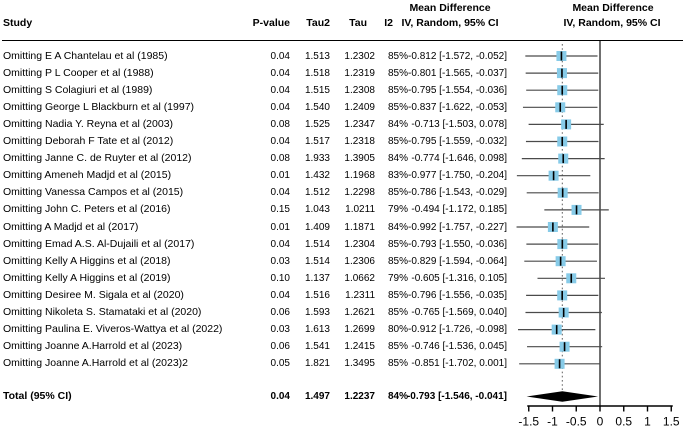 Image resolution: width=685 pixels, height=433 pixels. I want to click on tau-cell: 1.2311, so click(360, 295).